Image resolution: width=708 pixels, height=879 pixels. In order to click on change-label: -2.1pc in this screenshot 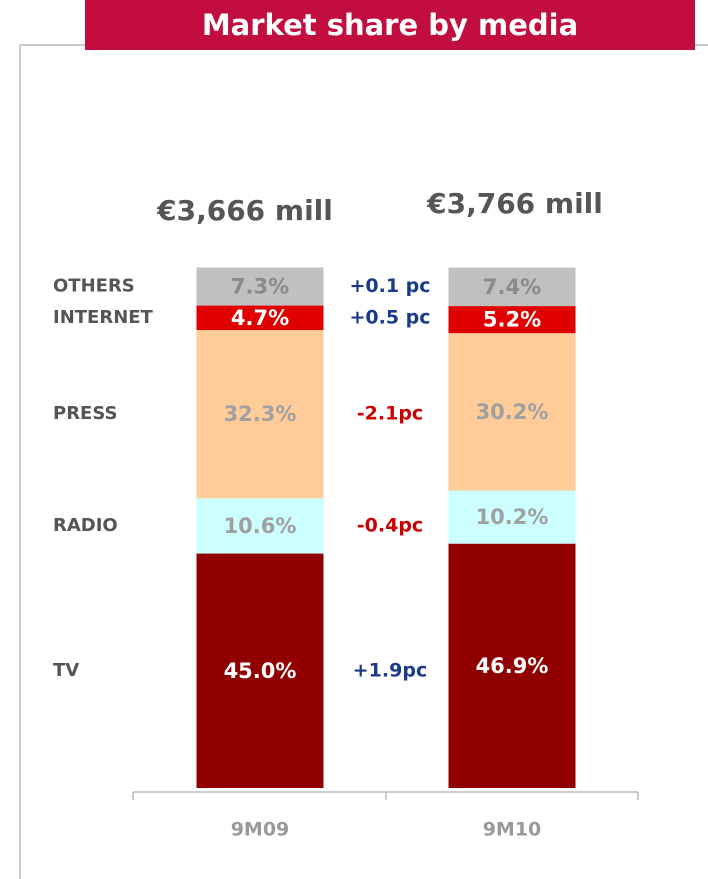, I will do `click(390, 414)`.